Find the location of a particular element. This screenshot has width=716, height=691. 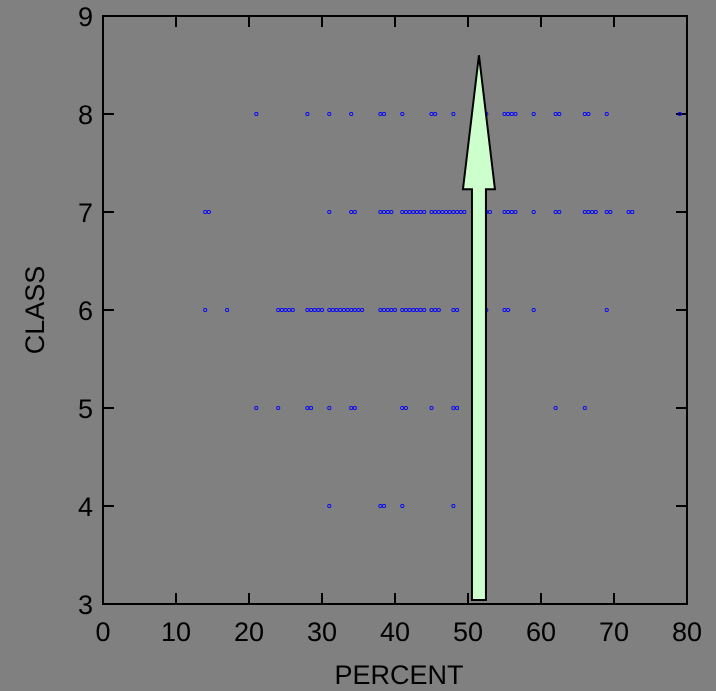

trend-arrow is located at coordinates (479, 328).